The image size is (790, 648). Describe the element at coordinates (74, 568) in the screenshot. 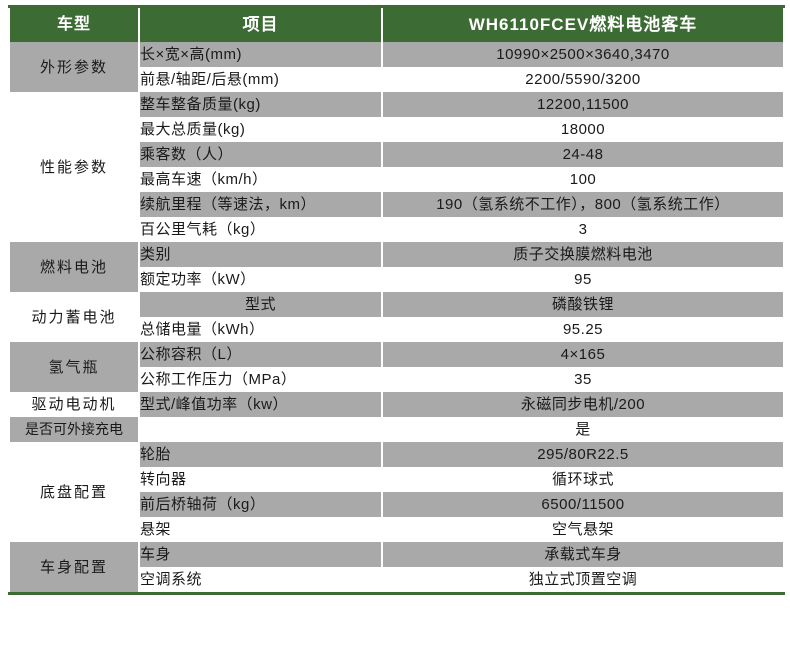

I see `category-cell: 车身配置` at that location.